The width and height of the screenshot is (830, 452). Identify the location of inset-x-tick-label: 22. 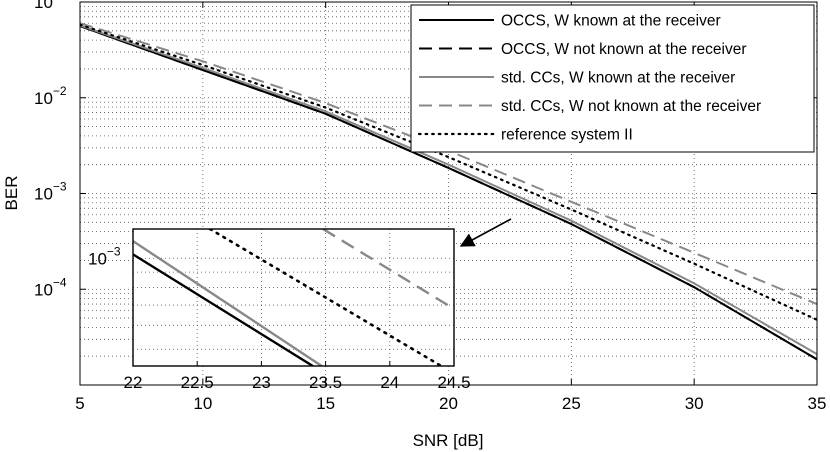
(133, 382).